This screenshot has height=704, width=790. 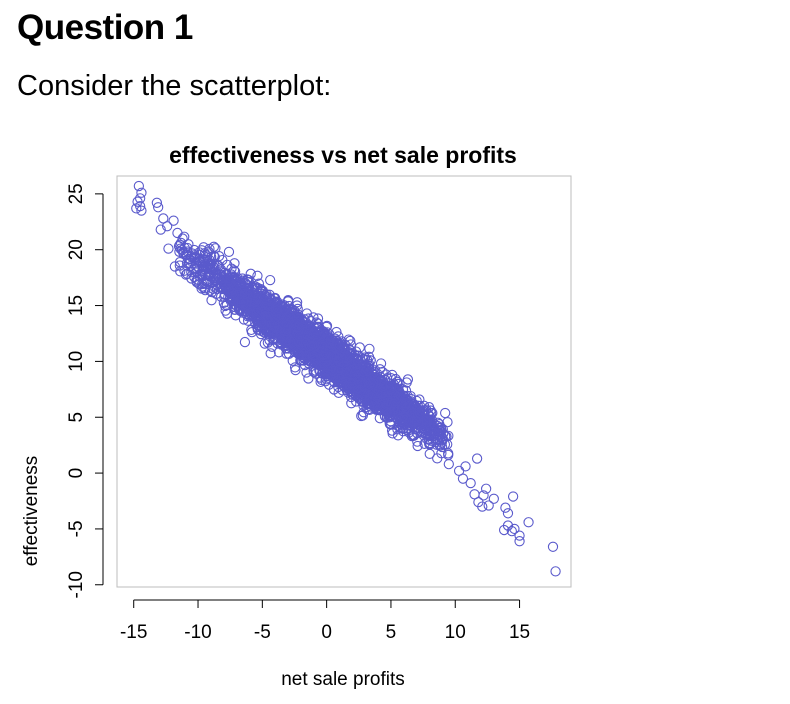 I want to click on y-tick-label: 25, so click(x=76, y=193).